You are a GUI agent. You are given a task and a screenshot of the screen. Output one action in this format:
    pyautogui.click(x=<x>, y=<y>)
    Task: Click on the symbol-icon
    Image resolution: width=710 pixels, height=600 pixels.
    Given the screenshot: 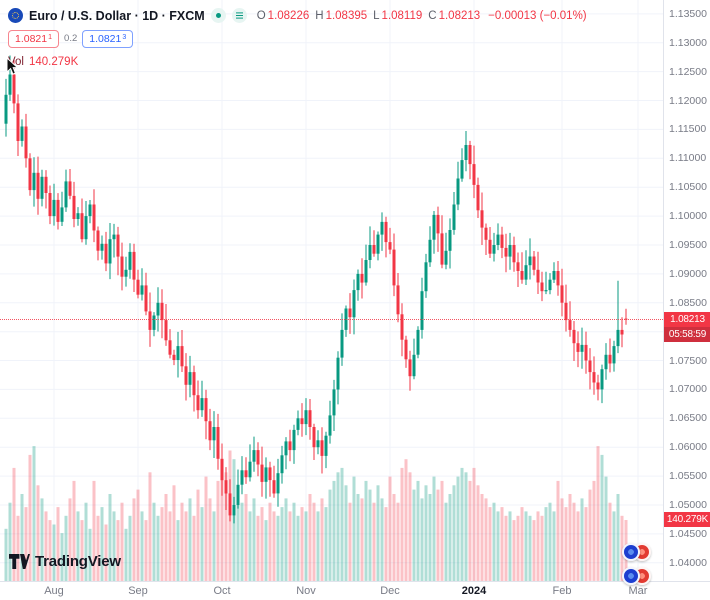 What is the action you would take?
    pyautogui.click(x=15, y=15)
    